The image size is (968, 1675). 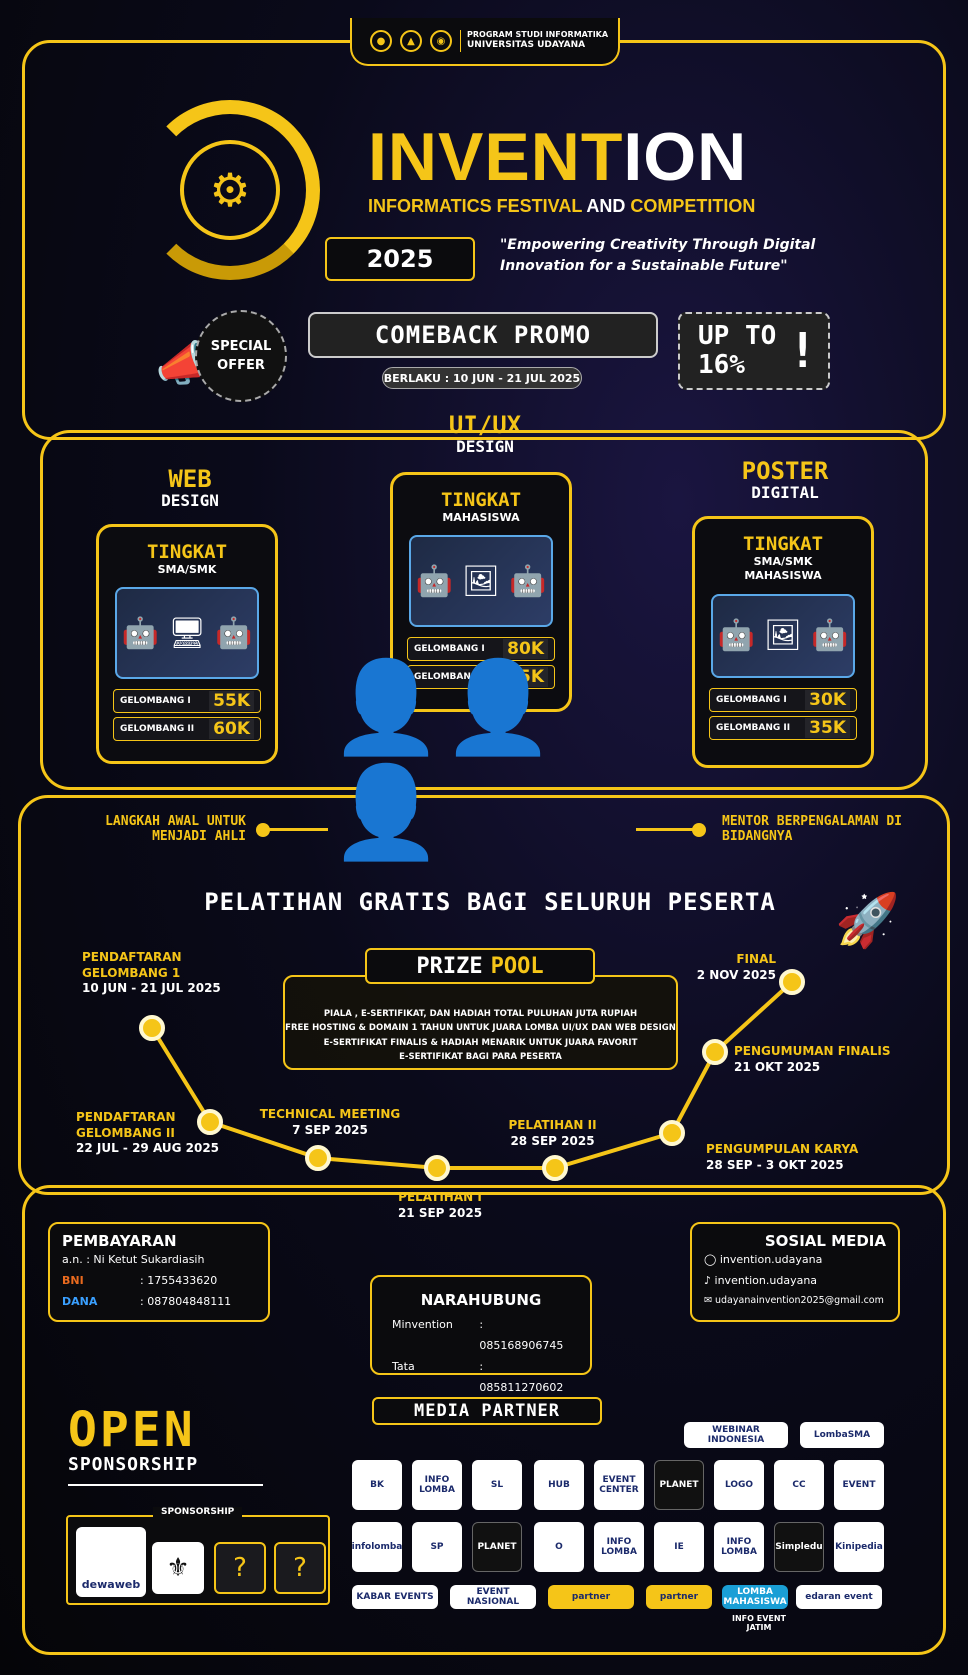 I want to click on partner-name: HUB, so click(x=559, y=1485).